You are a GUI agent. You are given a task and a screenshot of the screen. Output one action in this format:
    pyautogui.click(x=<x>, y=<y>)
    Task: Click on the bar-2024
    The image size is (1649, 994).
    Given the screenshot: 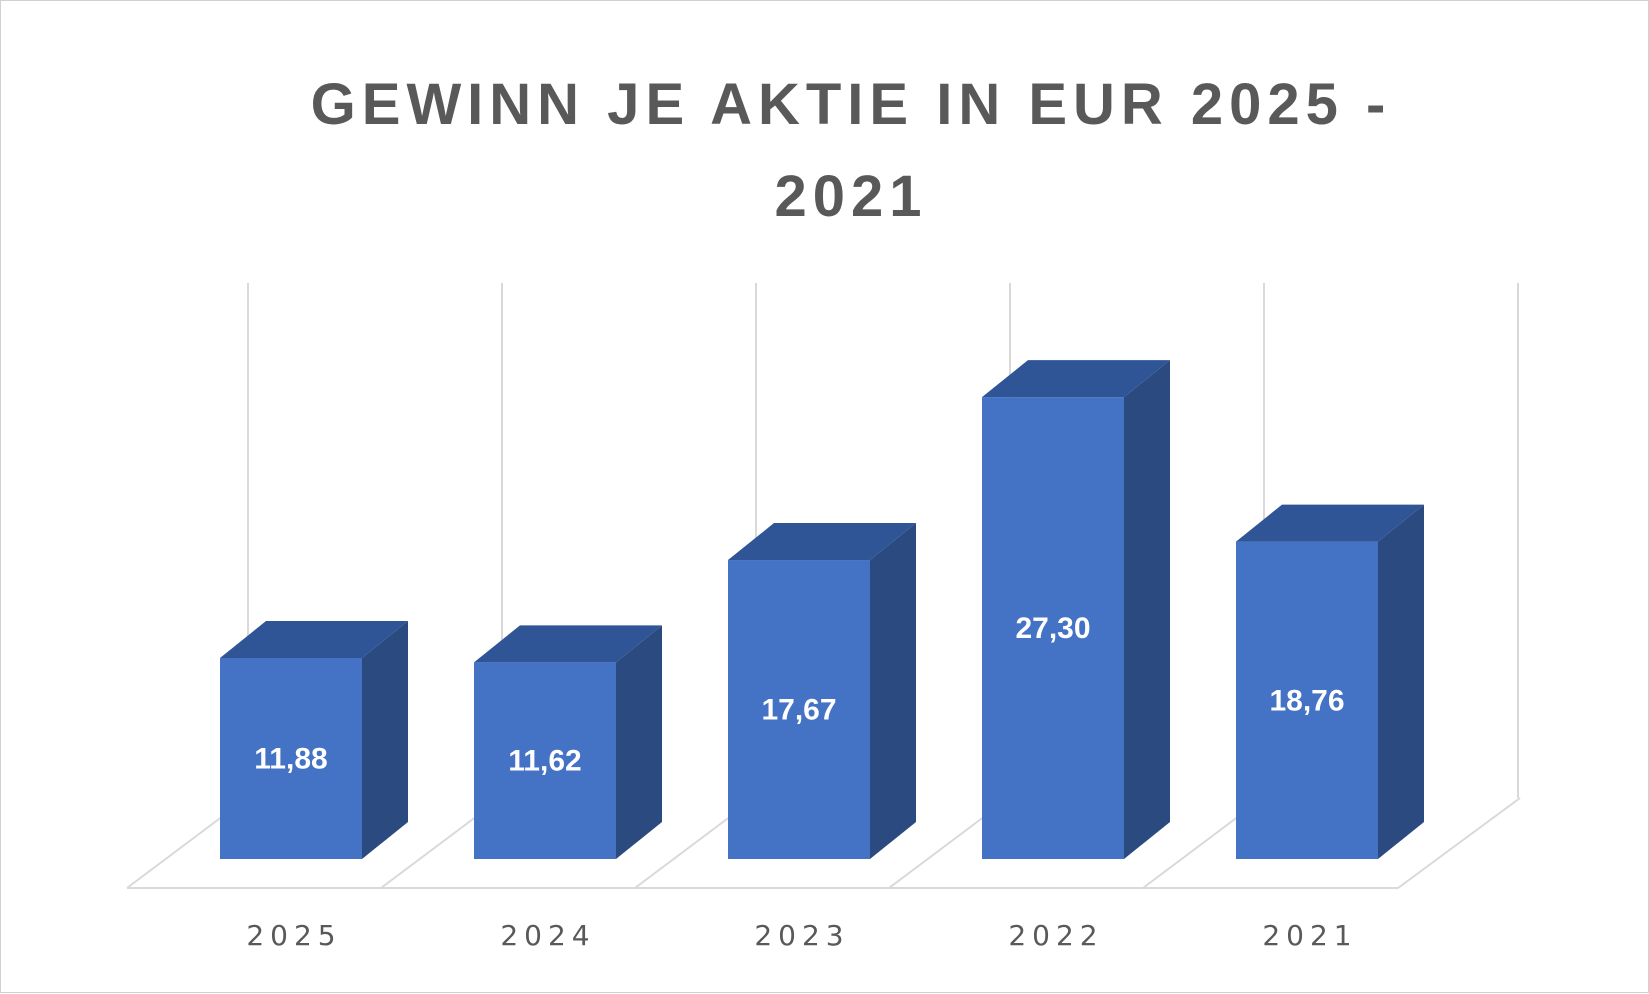 What is the action you would take?
    pyautogui.click(x=545, y=760)
    